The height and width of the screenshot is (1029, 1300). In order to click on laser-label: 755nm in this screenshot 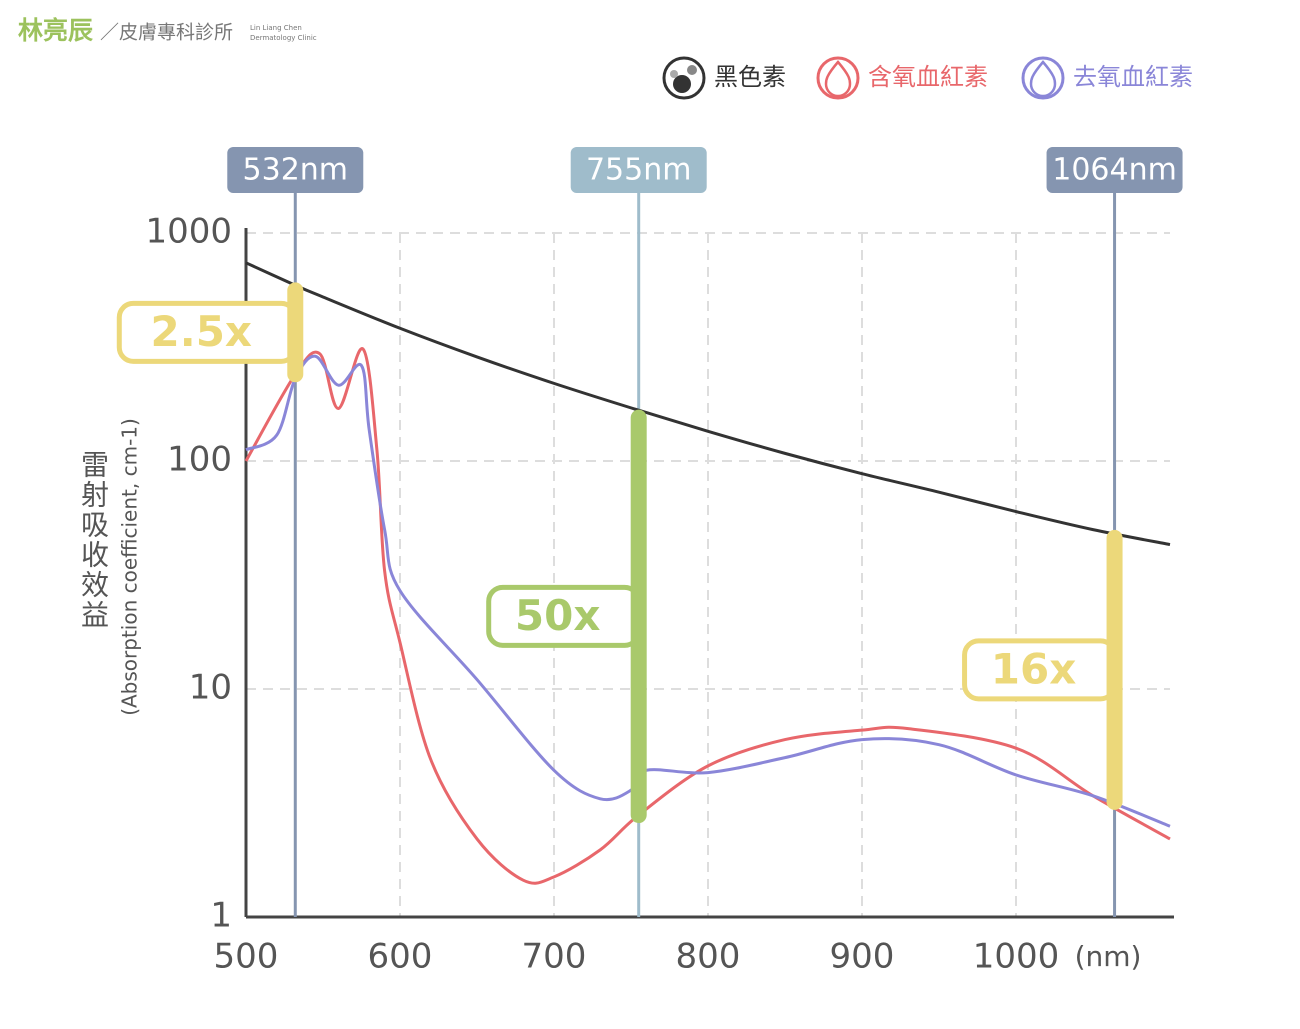, I will do `click(639, 170)`.